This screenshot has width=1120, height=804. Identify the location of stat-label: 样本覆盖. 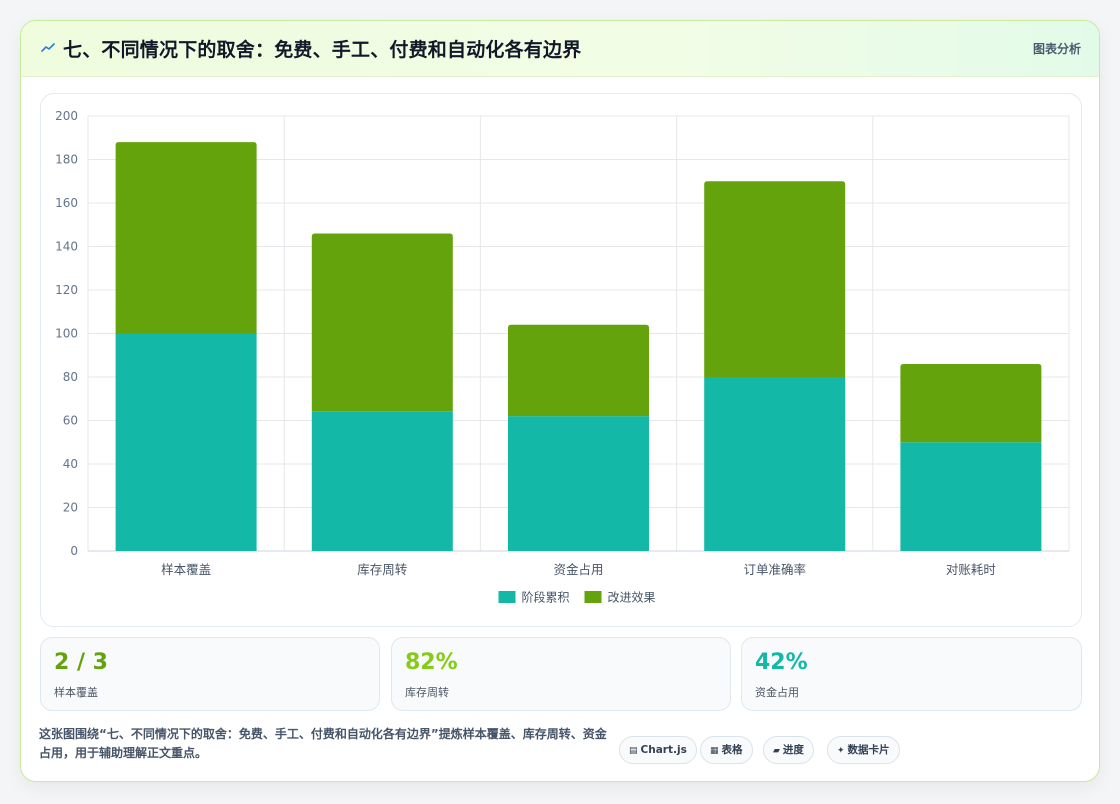
(76, 692).